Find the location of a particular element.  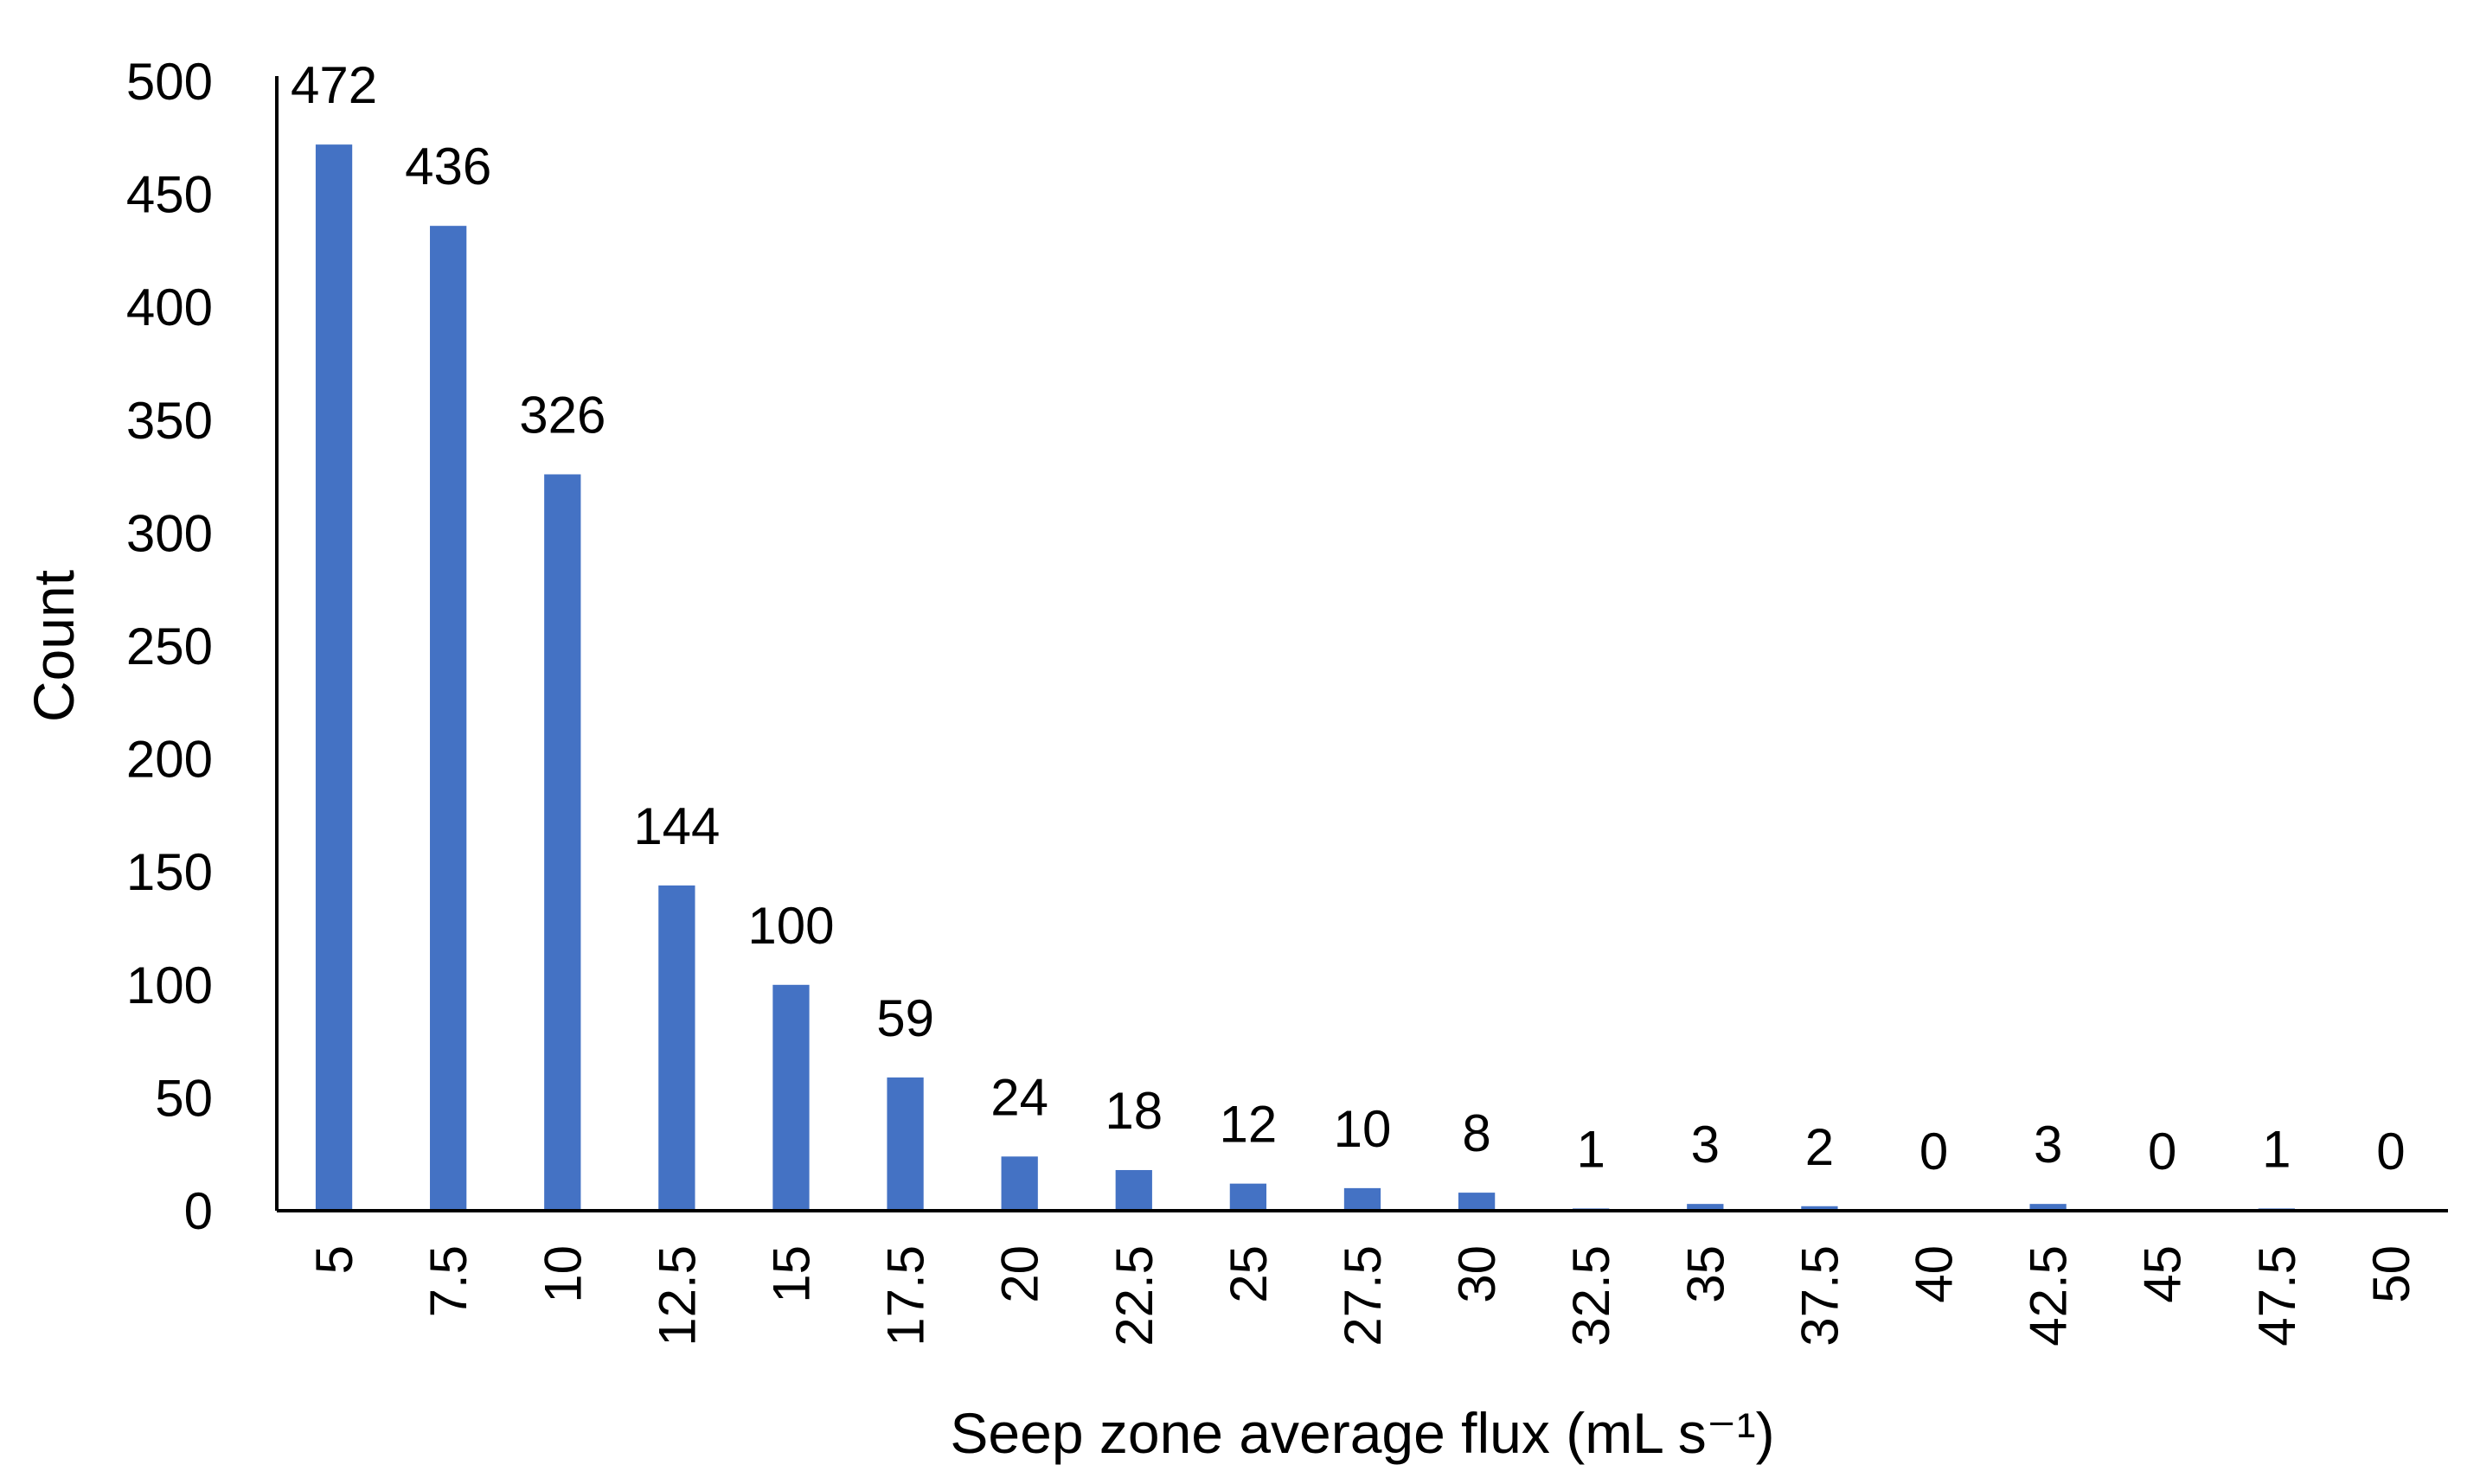

x-tick-label-50: 50 is located at coordinates (2391, 1274).